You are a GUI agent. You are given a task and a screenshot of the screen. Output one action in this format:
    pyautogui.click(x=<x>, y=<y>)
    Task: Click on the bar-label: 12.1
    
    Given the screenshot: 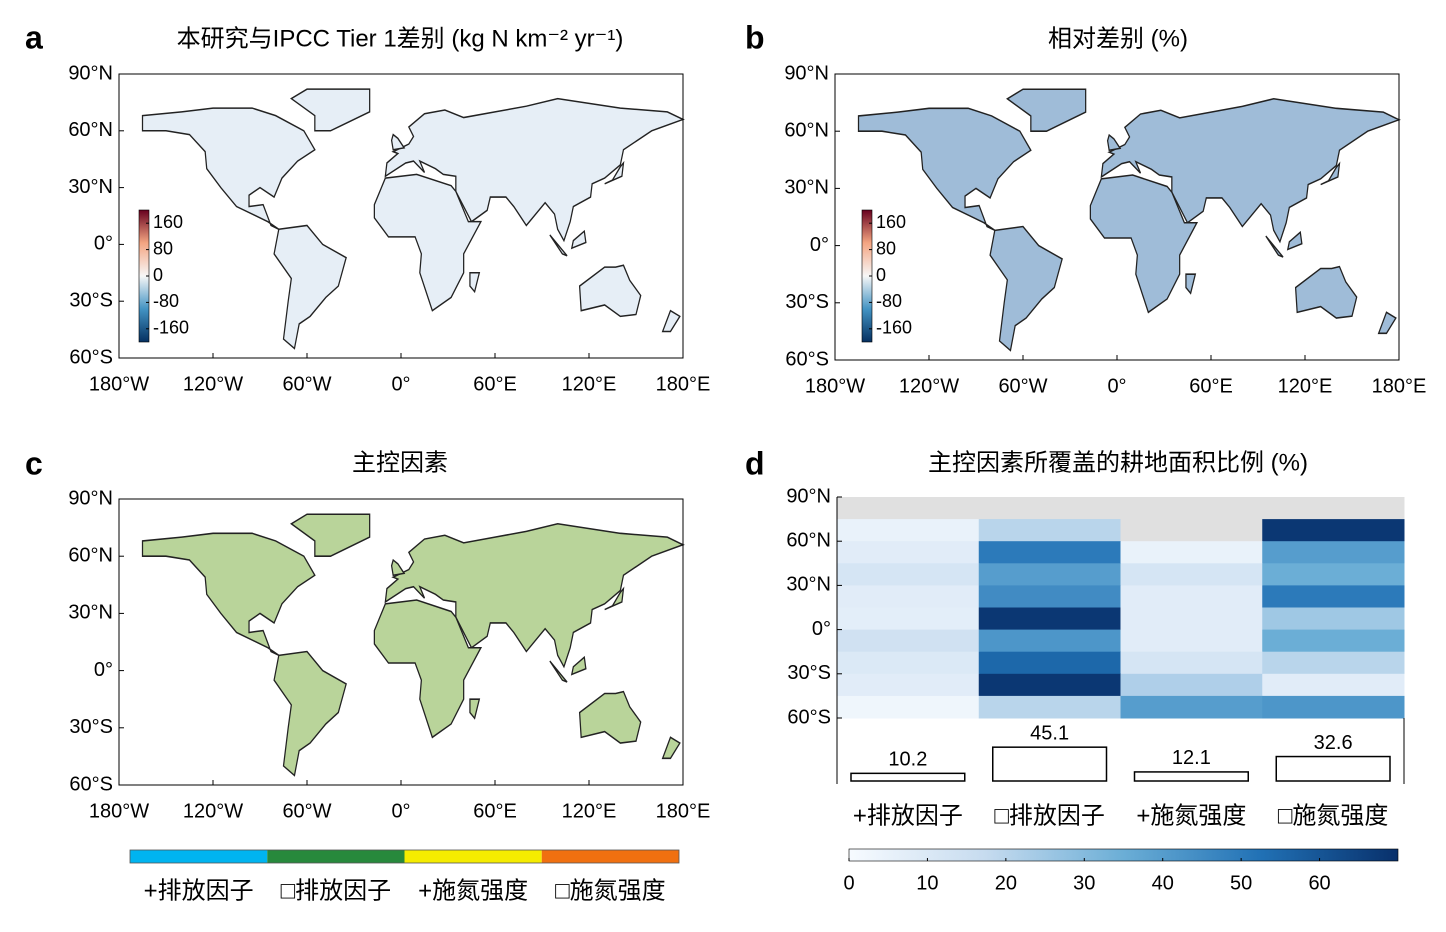 What is the action you would take?
    pyautogui.click(x=1191, y=758)
    